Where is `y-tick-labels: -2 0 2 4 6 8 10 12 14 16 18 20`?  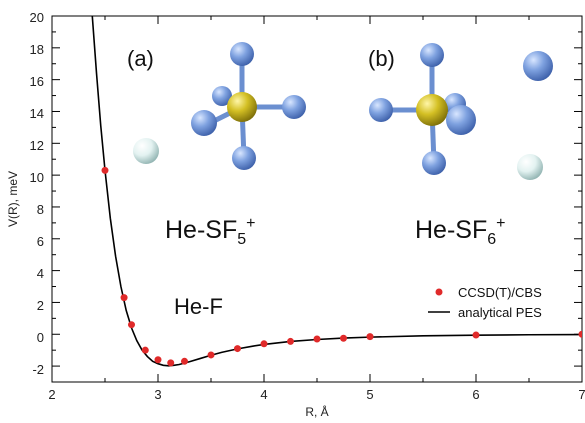 y-tick-labels: -2 0 2 4 6 8 10 12 14 16 18 20 is located at coordinates (37, 193).